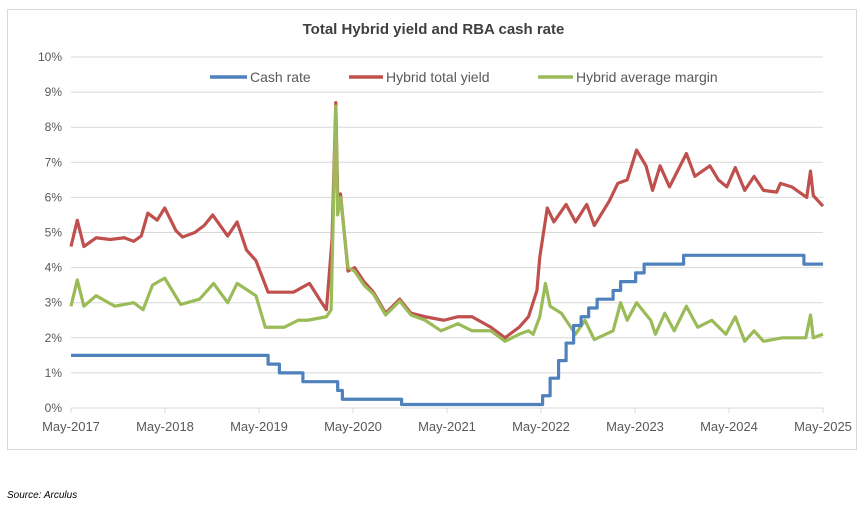 This screenshot has height=518, width=867. Describe the element at coordinates (438, 77) in the screenshot. I see `legend-label: Hybrid total yield` at that location.